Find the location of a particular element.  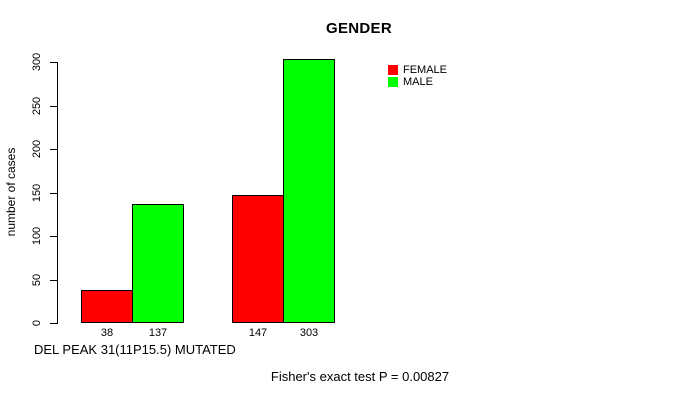

y-tick-label: 300 is located at coordinates (37, 62).